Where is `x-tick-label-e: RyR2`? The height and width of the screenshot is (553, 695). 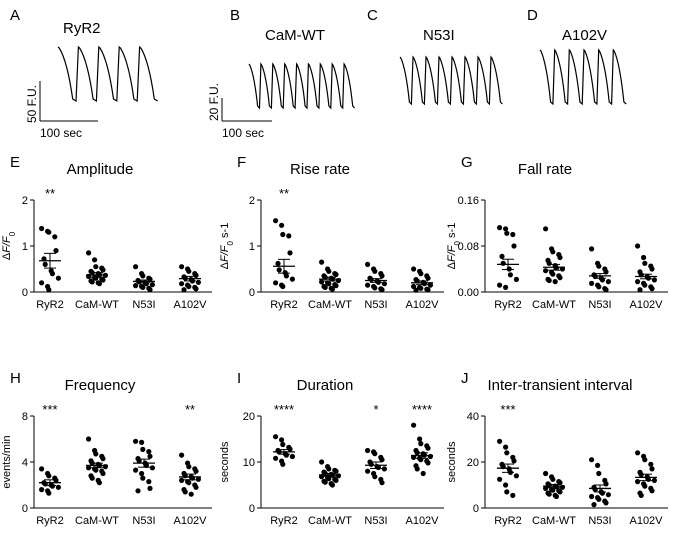 x-tick-label-e: RyR2 is located at coordinates (50, 305).